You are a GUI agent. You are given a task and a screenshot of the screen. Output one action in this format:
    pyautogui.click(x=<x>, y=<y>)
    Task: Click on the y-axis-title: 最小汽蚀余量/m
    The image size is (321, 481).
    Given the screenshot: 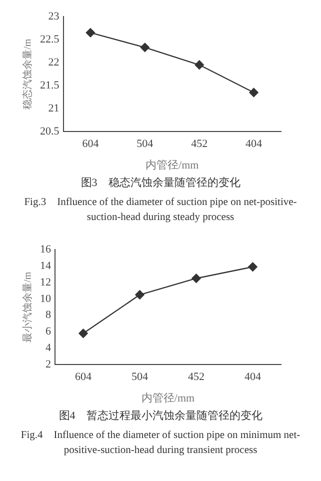 What is the action you would take?
    pyautogui.click(x=28, y=307)
    